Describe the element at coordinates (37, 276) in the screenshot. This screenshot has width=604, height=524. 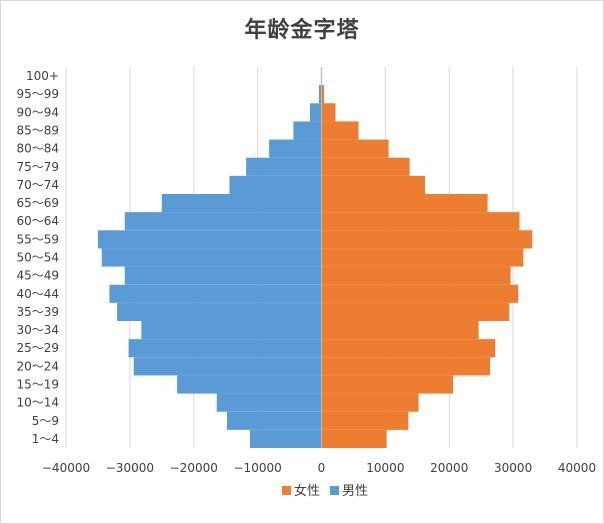
I see `y-tick-label: 45～49` at that location.